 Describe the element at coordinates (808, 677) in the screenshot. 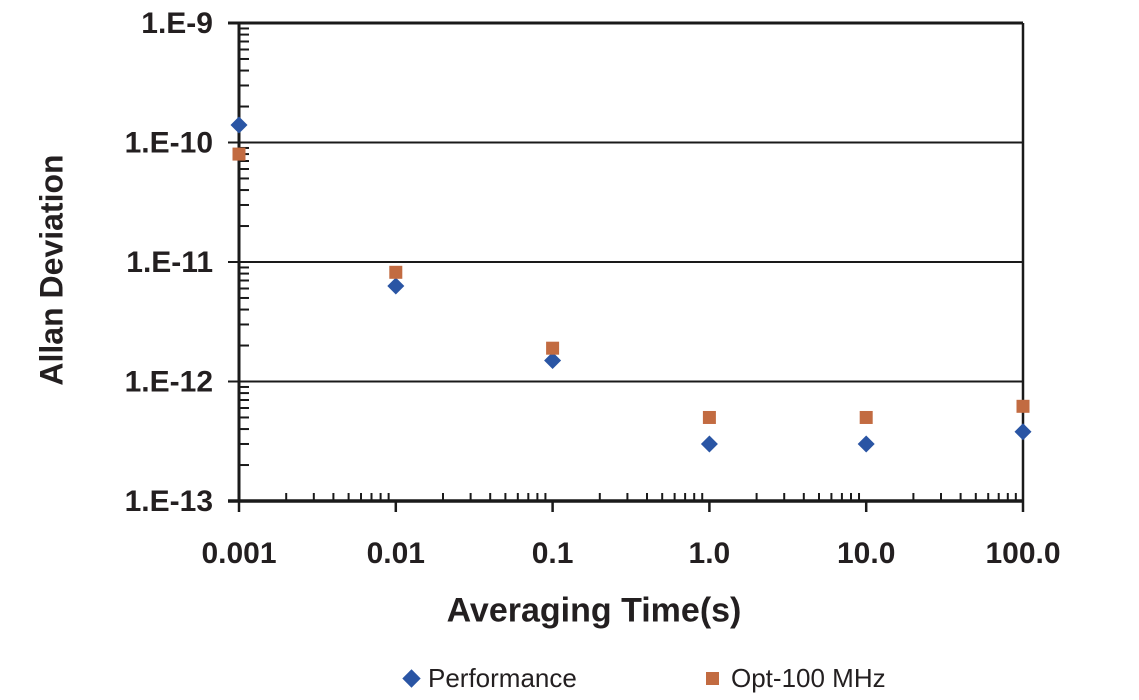

I see `legend-label-opt-100-mhz: Opt-100 MHz` at that location.